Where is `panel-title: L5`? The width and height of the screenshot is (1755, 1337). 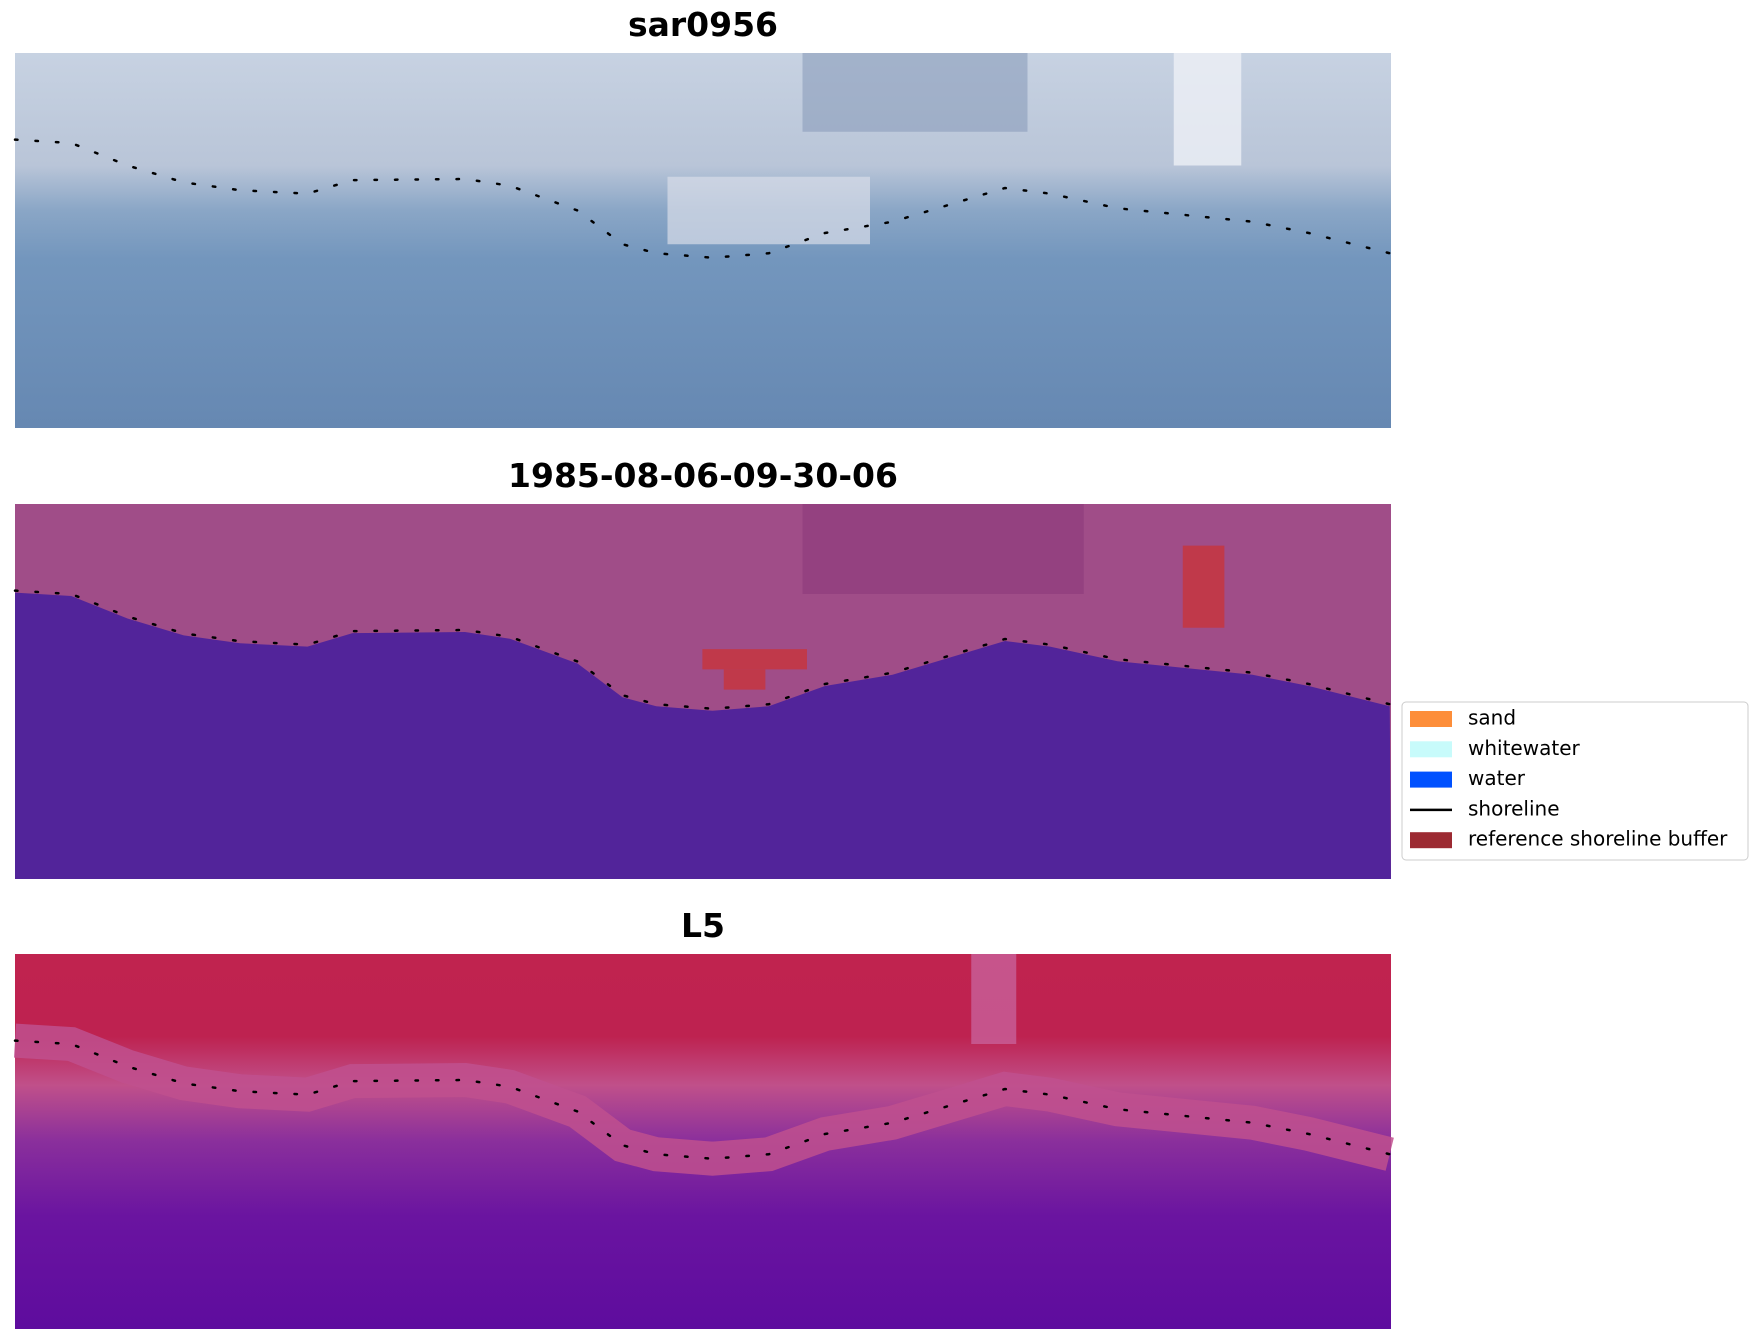
panel-title: L5 is located at coordinates (703, 925).